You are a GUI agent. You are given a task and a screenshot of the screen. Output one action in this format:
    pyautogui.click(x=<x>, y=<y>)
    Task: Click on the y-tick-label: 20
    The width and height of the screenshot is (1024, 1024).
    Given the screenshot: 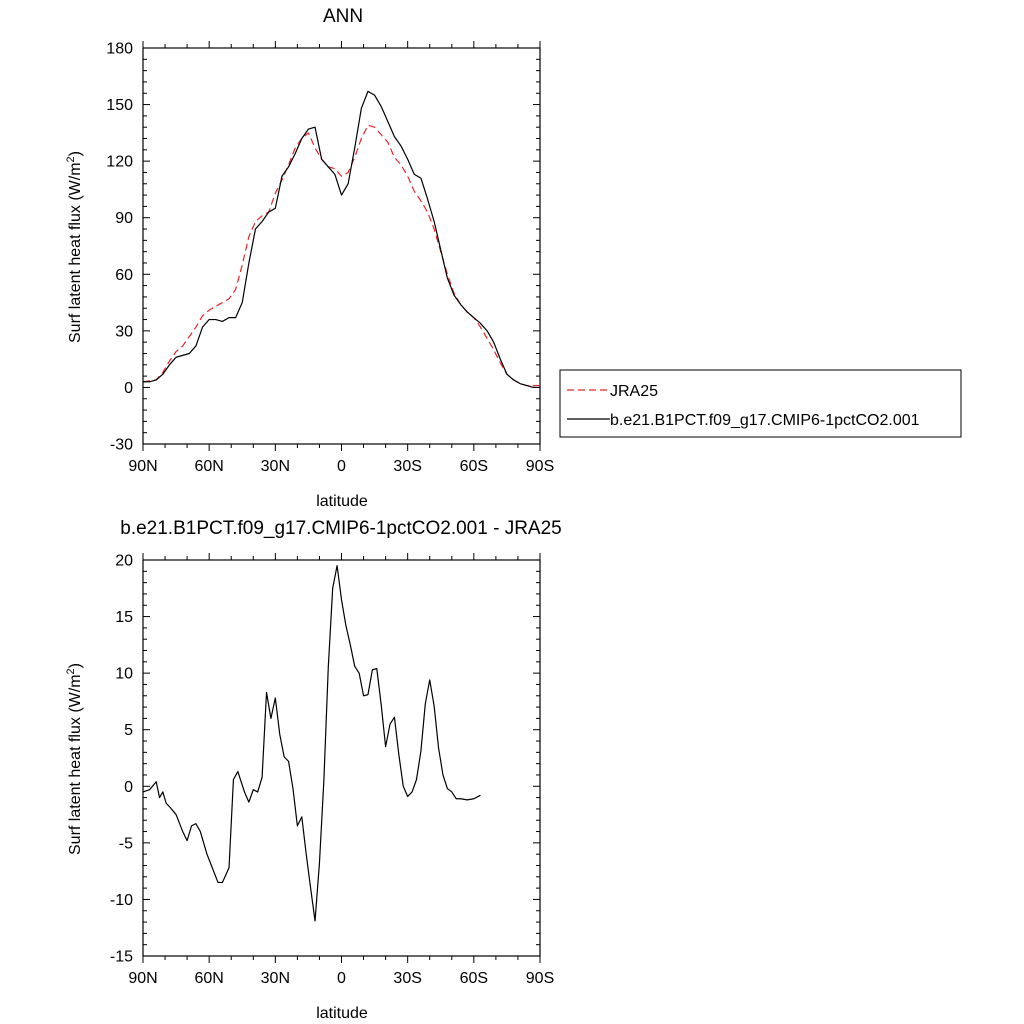 What is the action you would take?
    pyautogui.click(x=124, y=561)
    